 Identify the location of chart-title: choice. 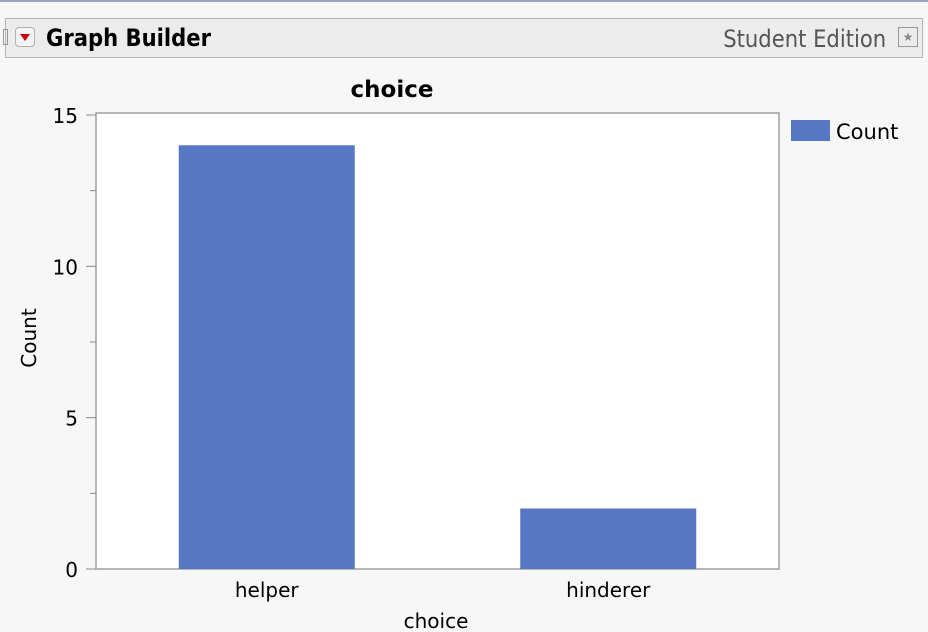
(392, 90).